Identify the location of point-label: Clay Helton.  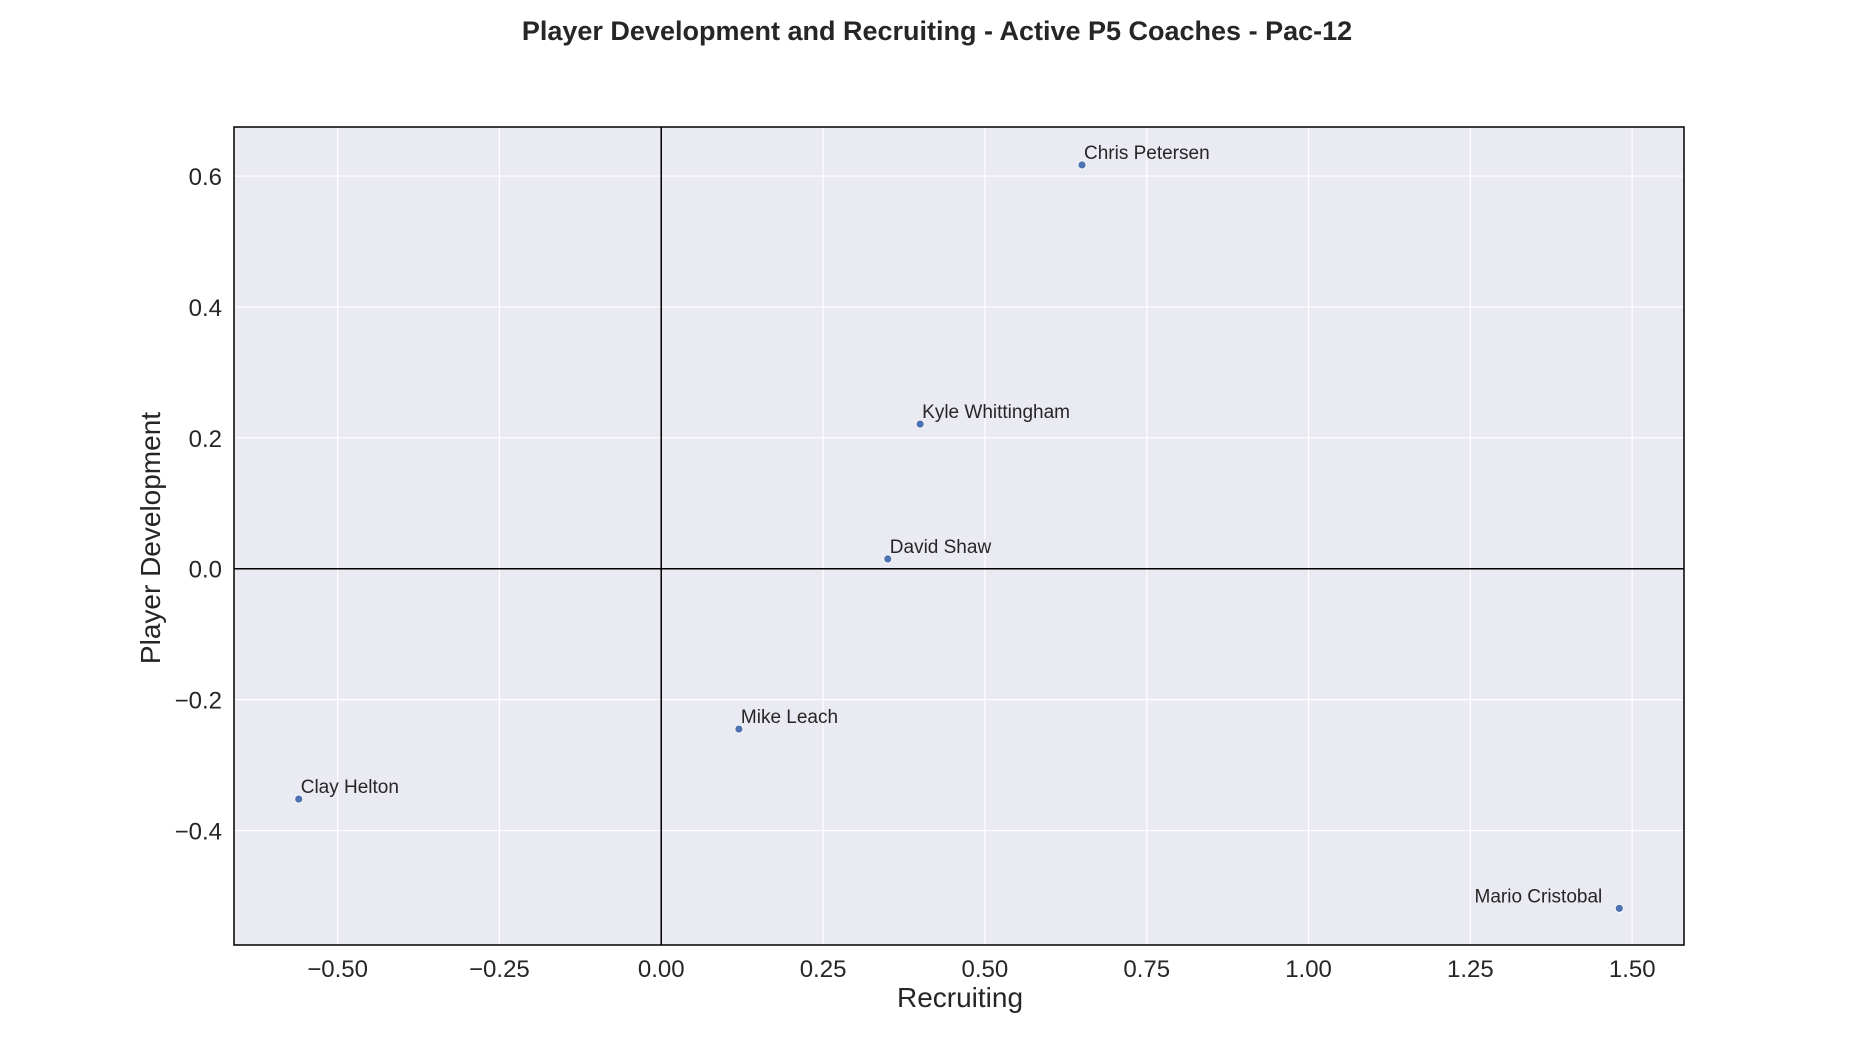
(350, 787).